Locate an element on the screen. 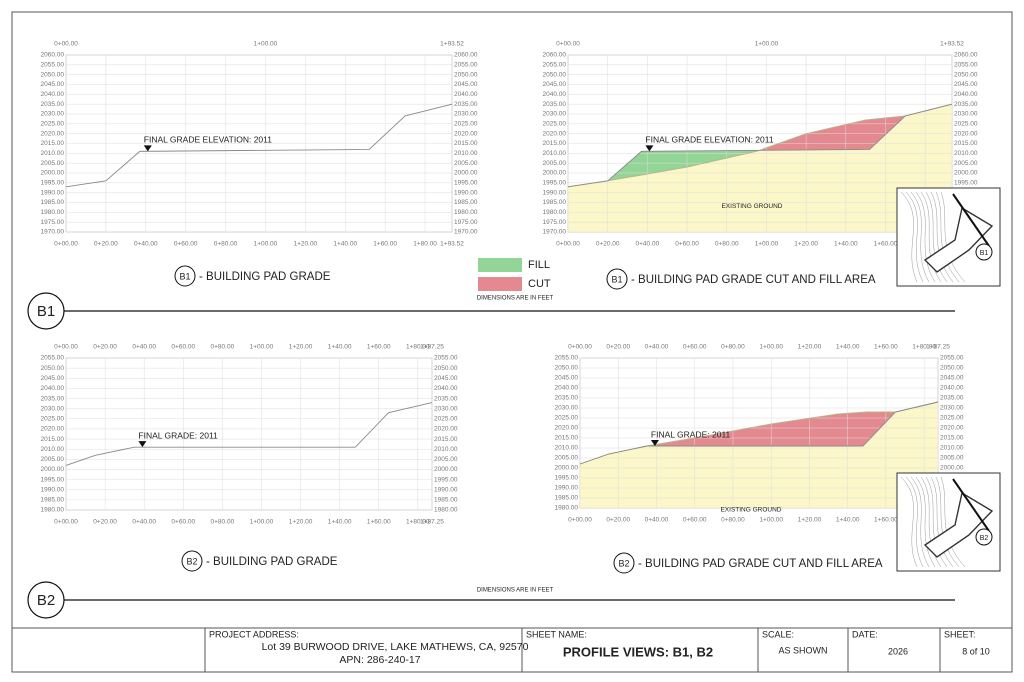 The height and width of the screenshot is (682, 1024). pad-outline is located at coordinates (958, 239).